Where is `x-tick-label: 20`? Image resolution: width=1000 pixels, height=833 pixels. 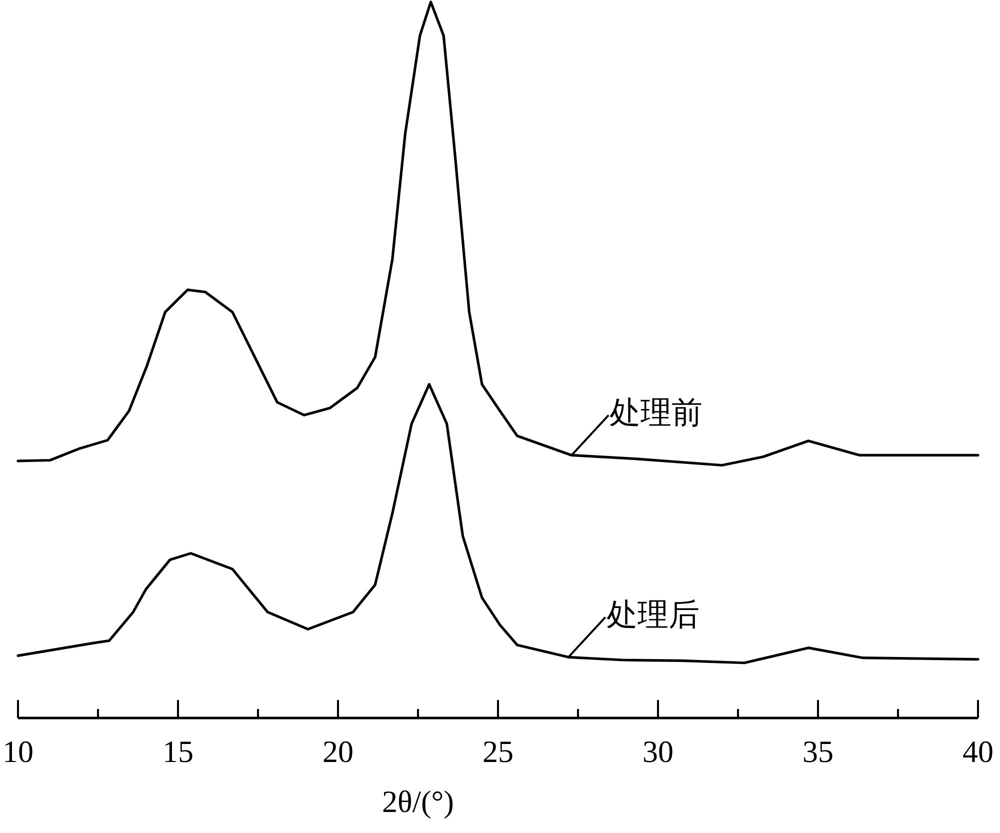
x-tick-label: 20 is located at coordinates (338, 751).